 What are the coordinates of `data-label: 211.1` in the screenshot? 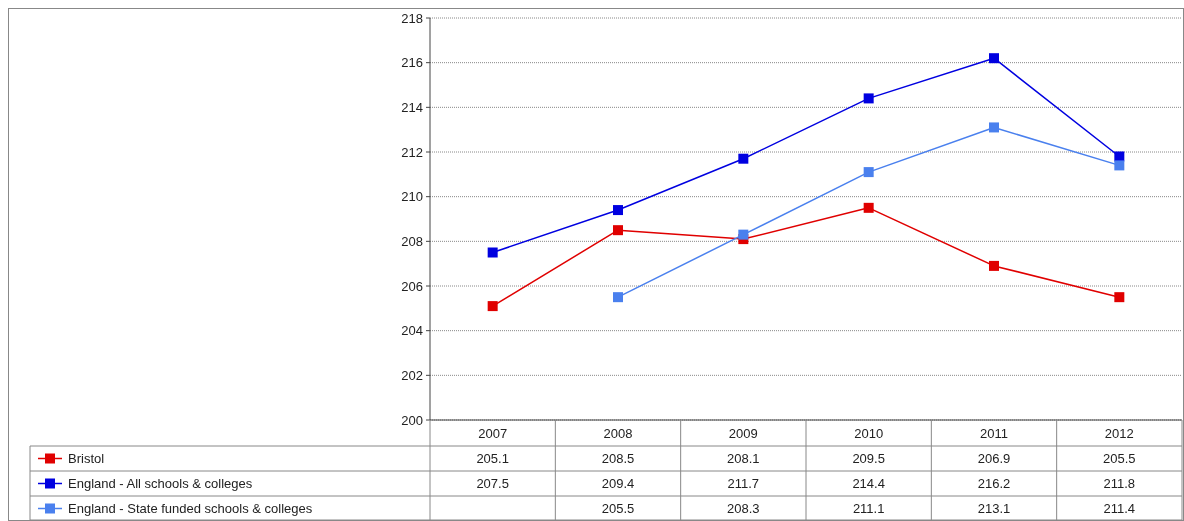 It's located at (868, 509).